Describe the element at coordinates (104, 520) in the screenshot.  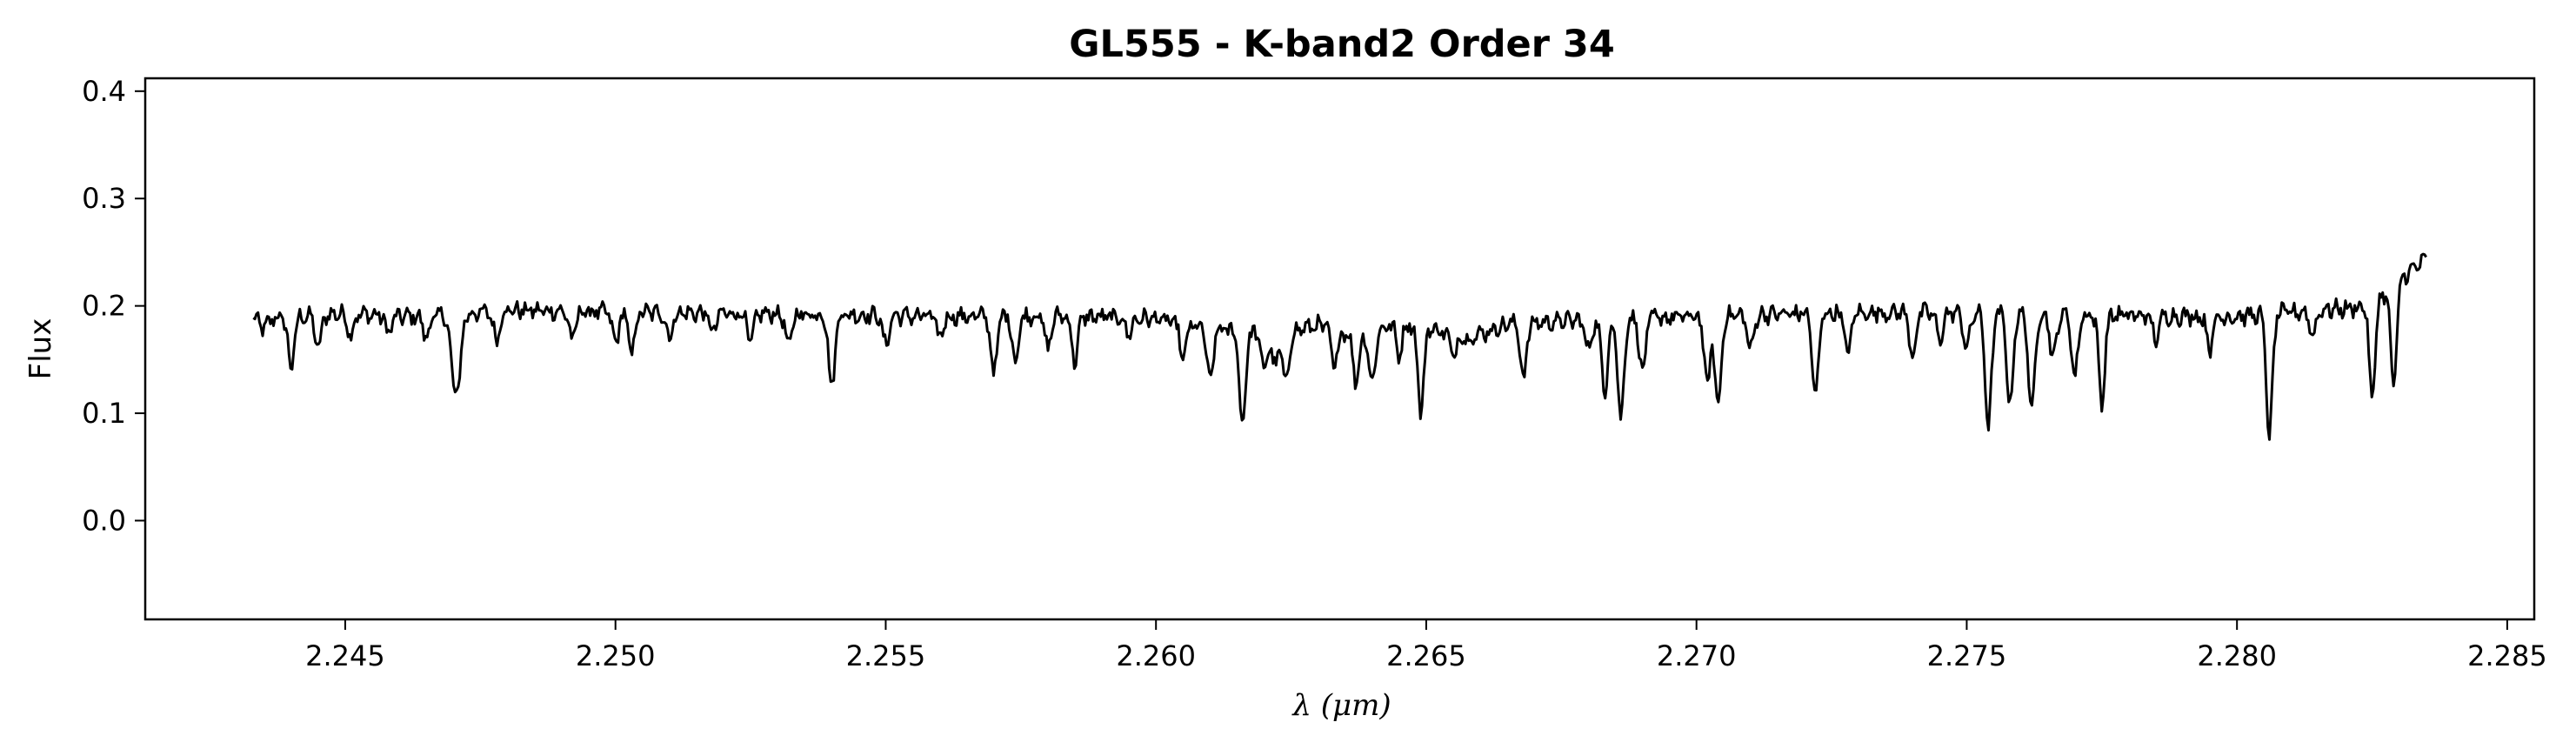
I see `y-tick-label: 0.0` at that location.